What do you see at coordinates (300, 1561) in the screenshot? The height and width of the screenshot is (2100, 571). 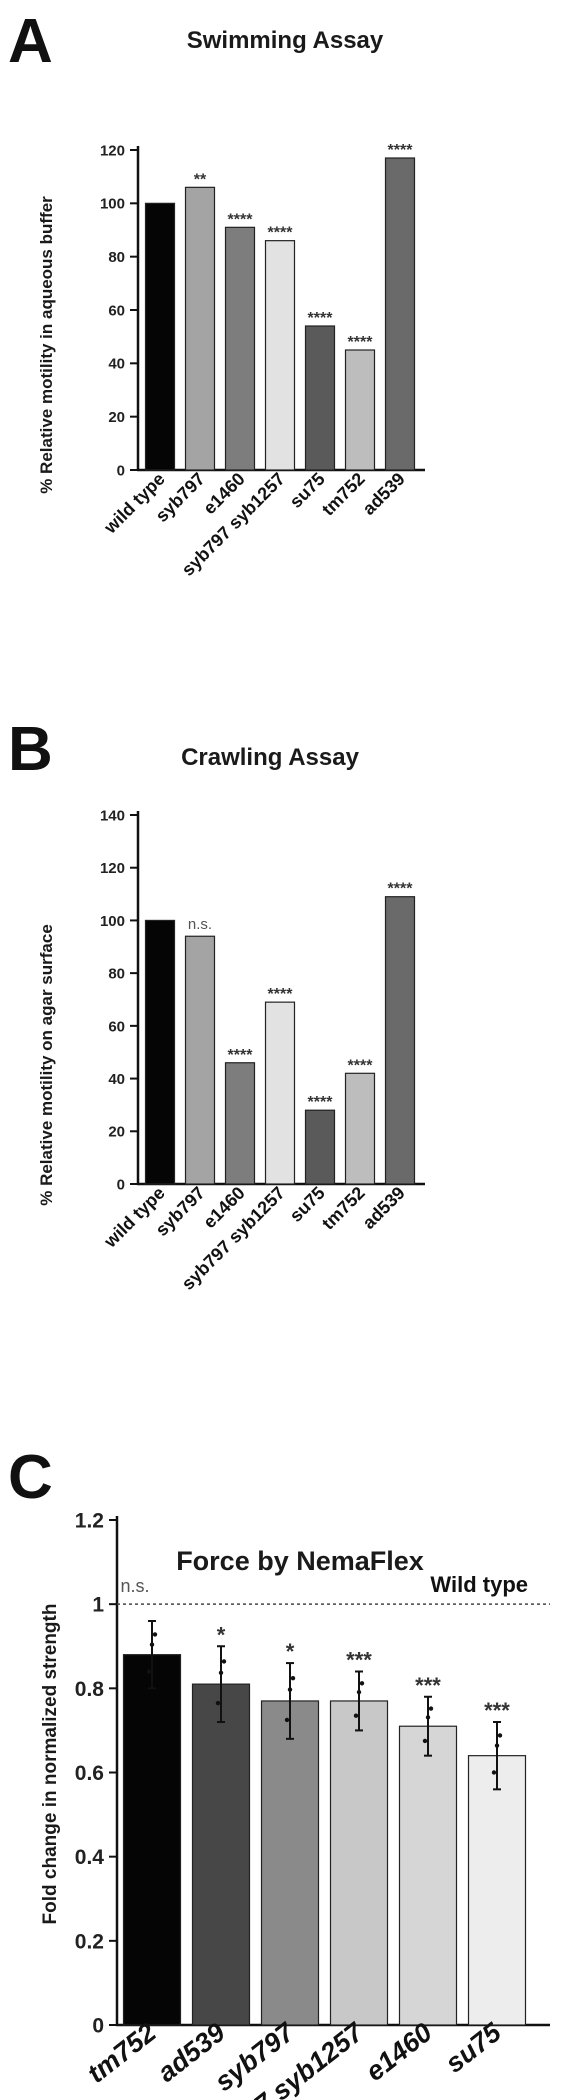 I see `chart-title: Force by NemaFlex` at bounding box center [300, 1561].